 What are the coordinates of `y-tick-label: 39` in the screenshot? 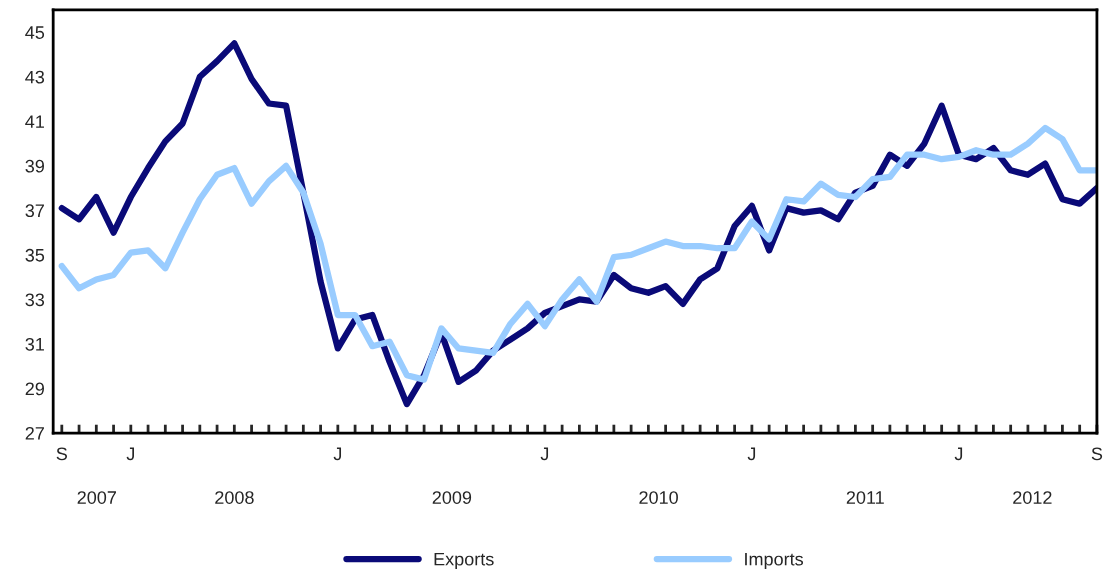 It's located at (34, 166).